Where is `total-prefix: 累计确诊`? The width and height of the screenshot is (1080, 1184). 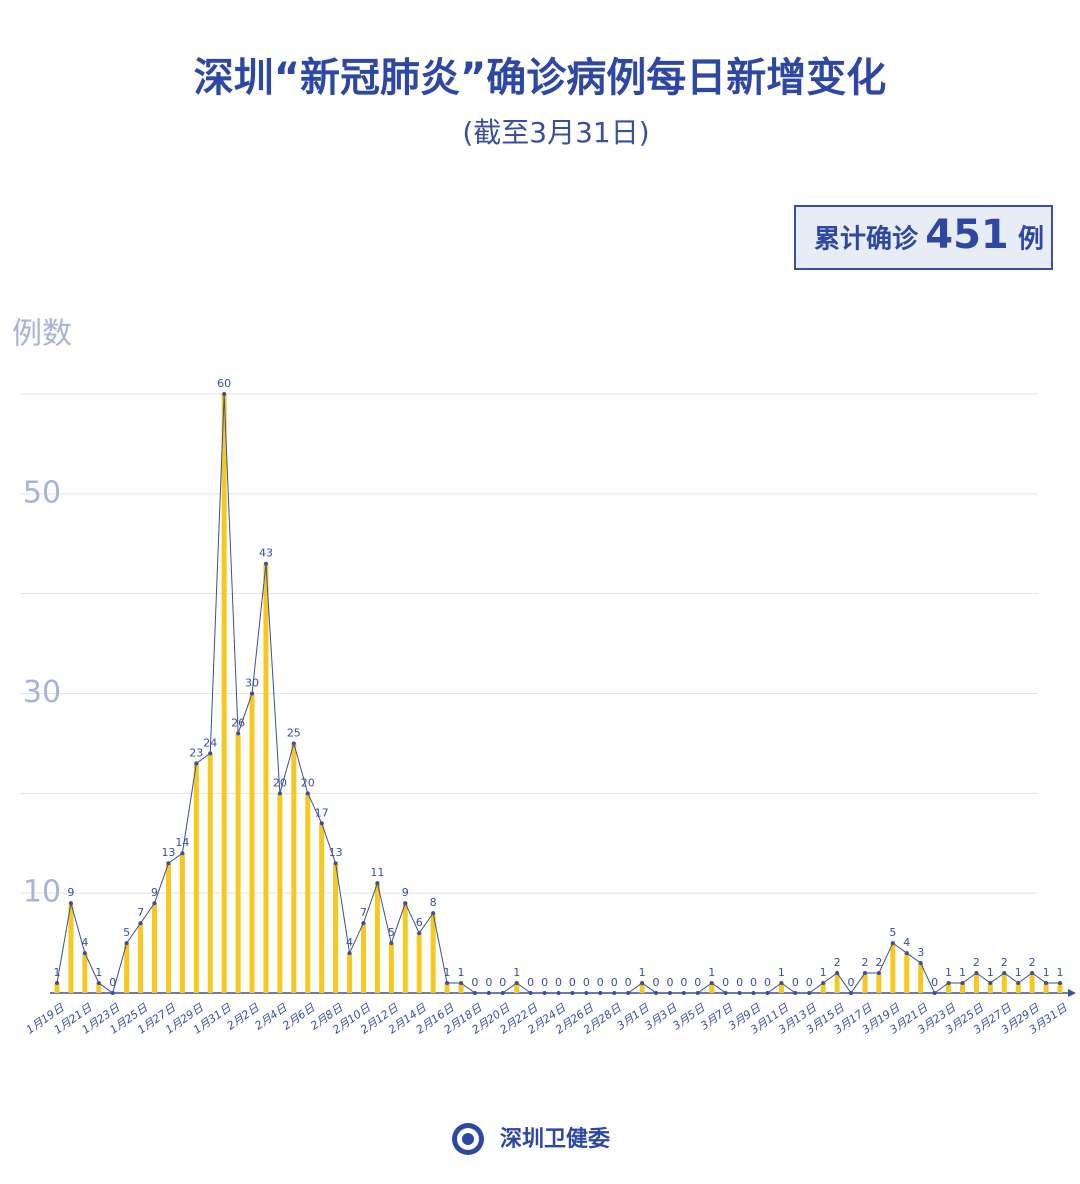
total-prefix: 累计确诊 is located at coordinates (866, 239).